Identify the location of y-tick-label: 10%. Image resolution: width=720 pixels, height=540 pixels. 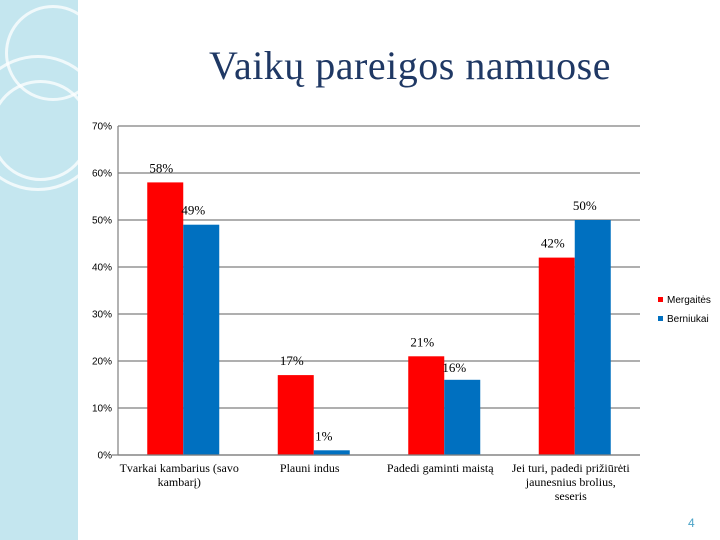
(102, 409).